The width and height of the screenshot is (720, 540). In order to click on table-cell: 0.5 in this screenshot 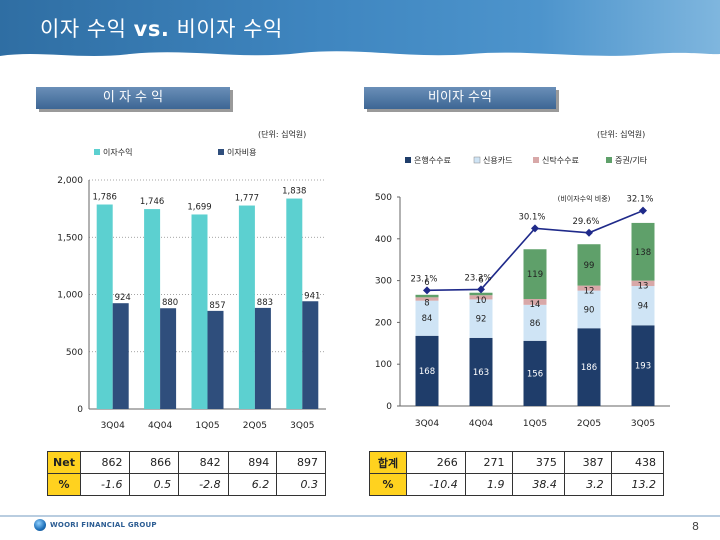, I will do `click(154, 484)`.